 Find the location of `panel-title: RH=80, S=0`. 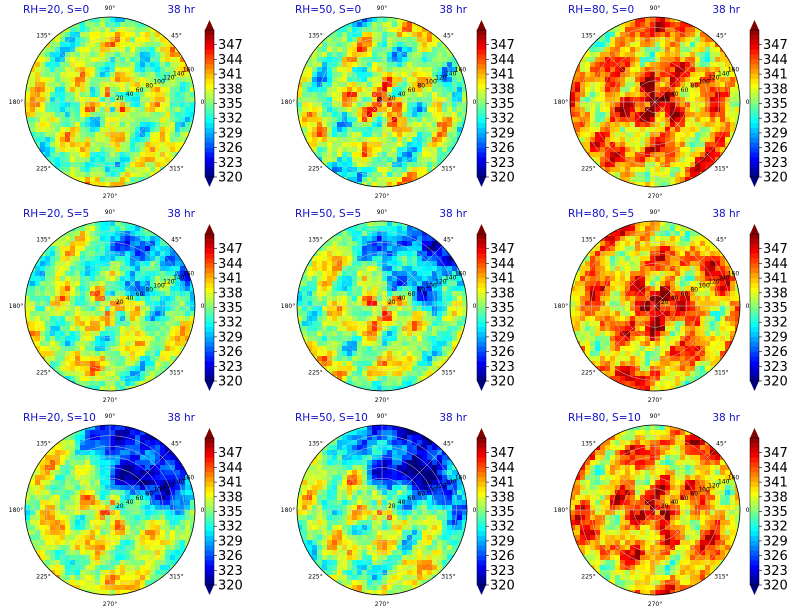

panel-title: RH=80, S=0 is located at coordinates (601, 10).